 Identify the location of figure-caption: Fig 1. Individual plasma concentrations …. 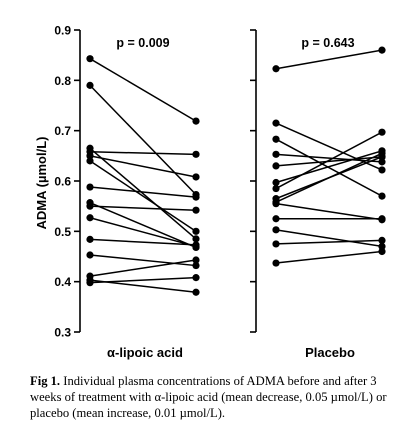
(220, 397).